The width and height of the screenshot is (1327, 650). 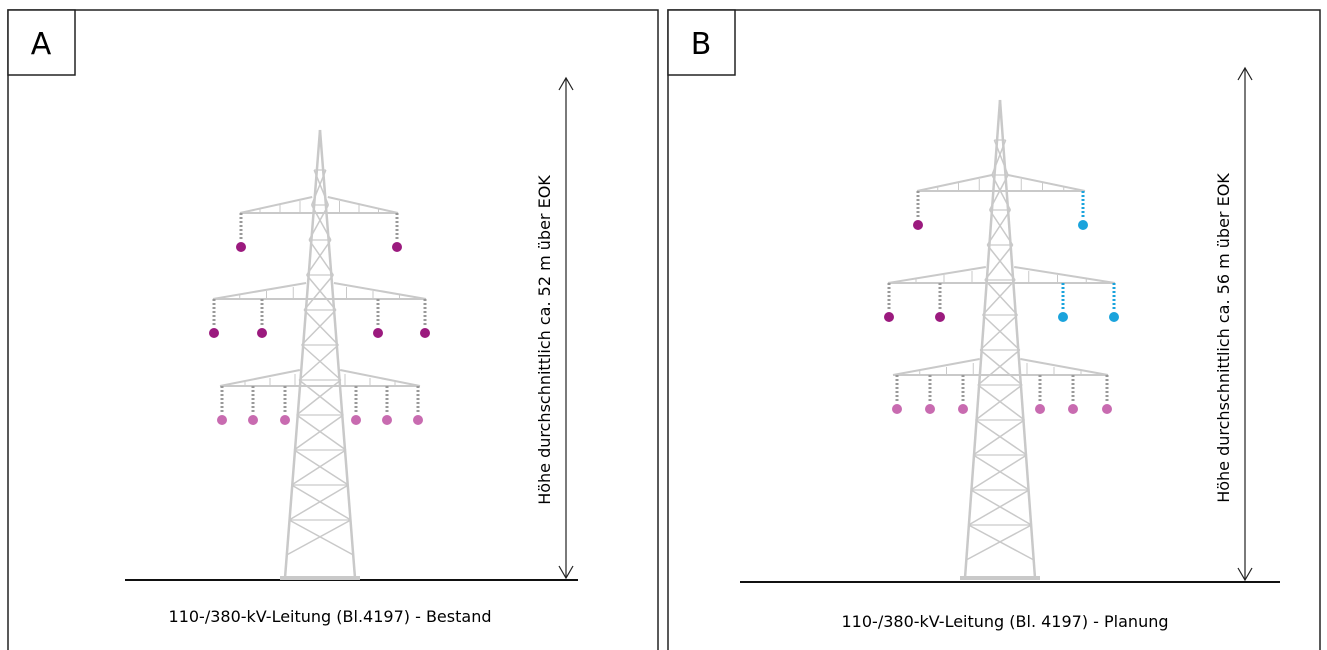 I want to click on panel-label: A, so click(x=41, y=44).